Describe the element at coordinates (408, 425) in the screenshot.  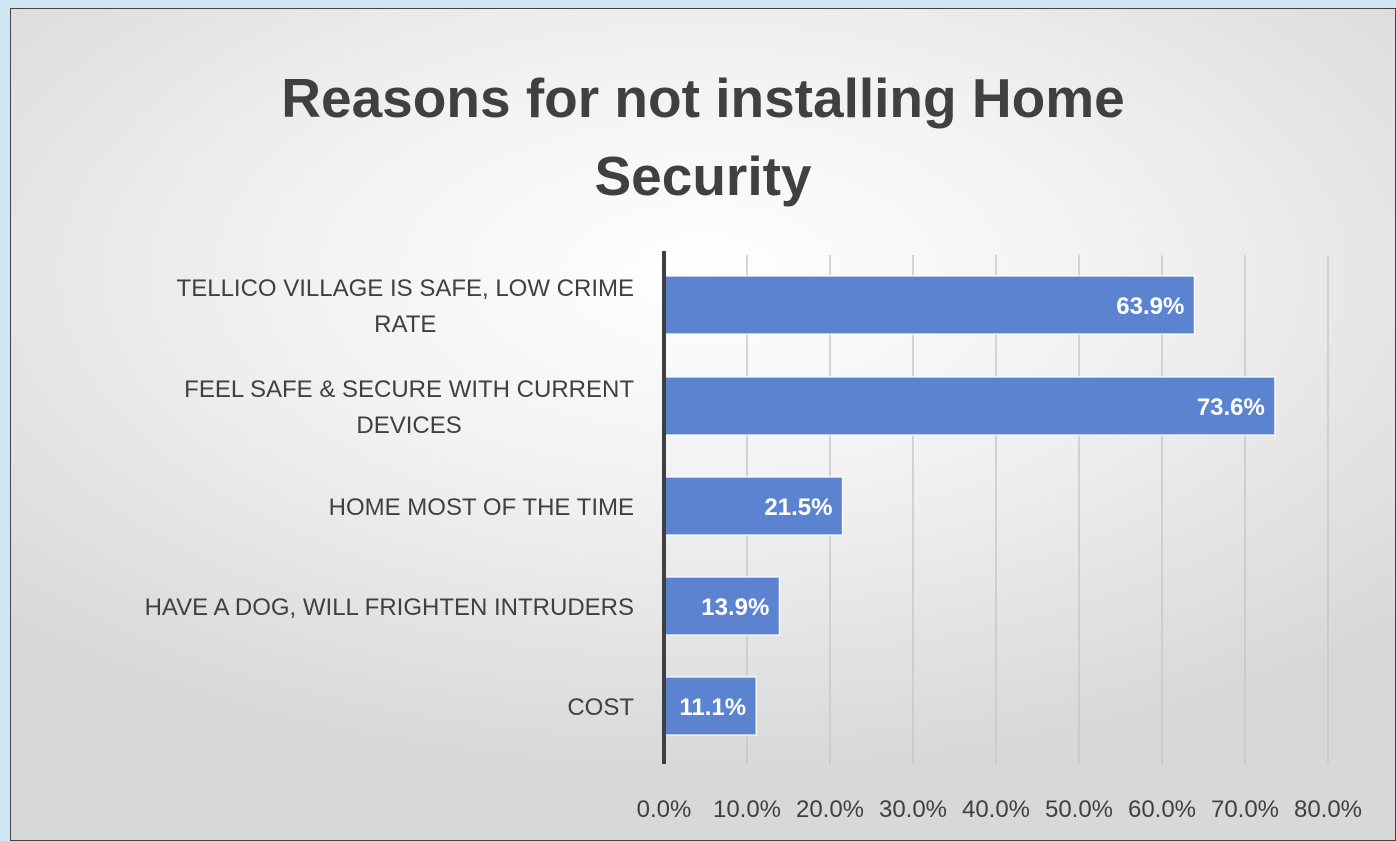
I see `category-label-line: DEVICES` at that location.